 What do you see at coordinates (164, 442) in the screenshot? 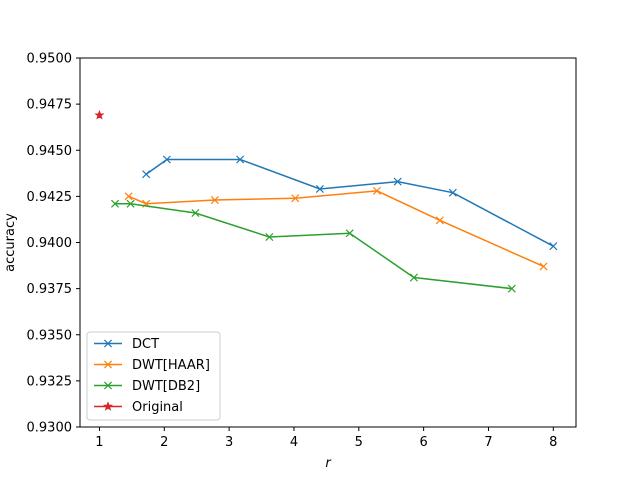
I see `x-tick-label: 2` at bounding box center [164, 442].